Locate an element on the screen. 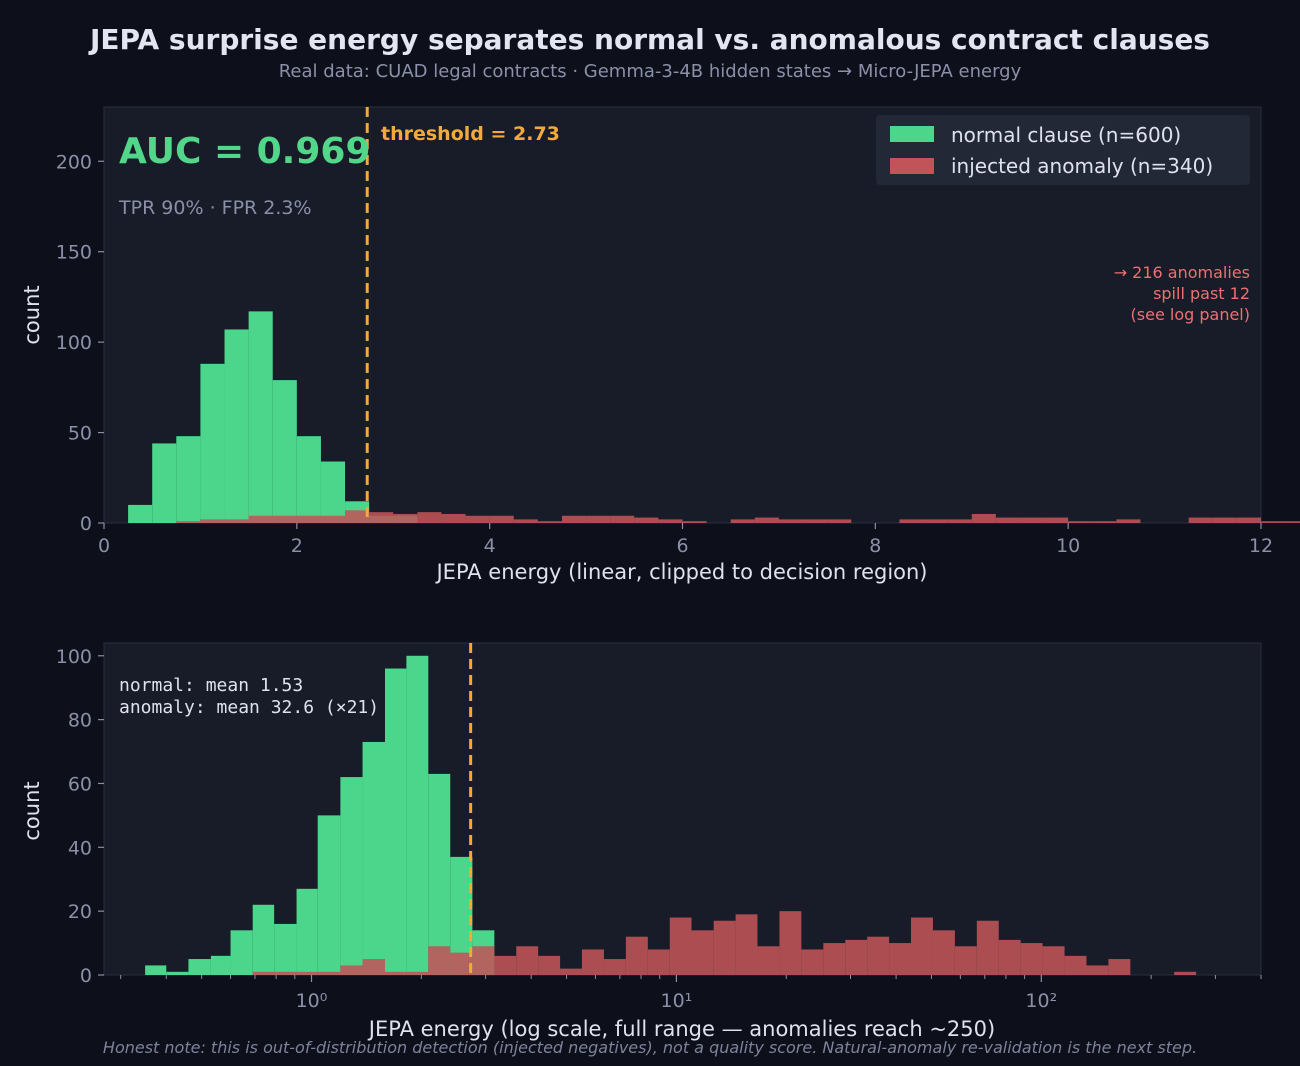 The image size is (1300, 1066). stats-normal: normal: mean 1.53 is located at coordinates (211, 685).